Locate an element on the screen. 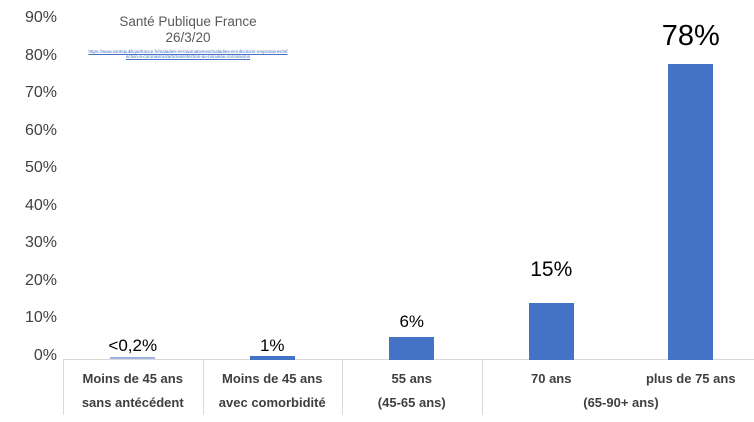 The height and width of the screenshot is (422, 754). y-axis-tick-label: 20% is located at coordinates (40, 280).